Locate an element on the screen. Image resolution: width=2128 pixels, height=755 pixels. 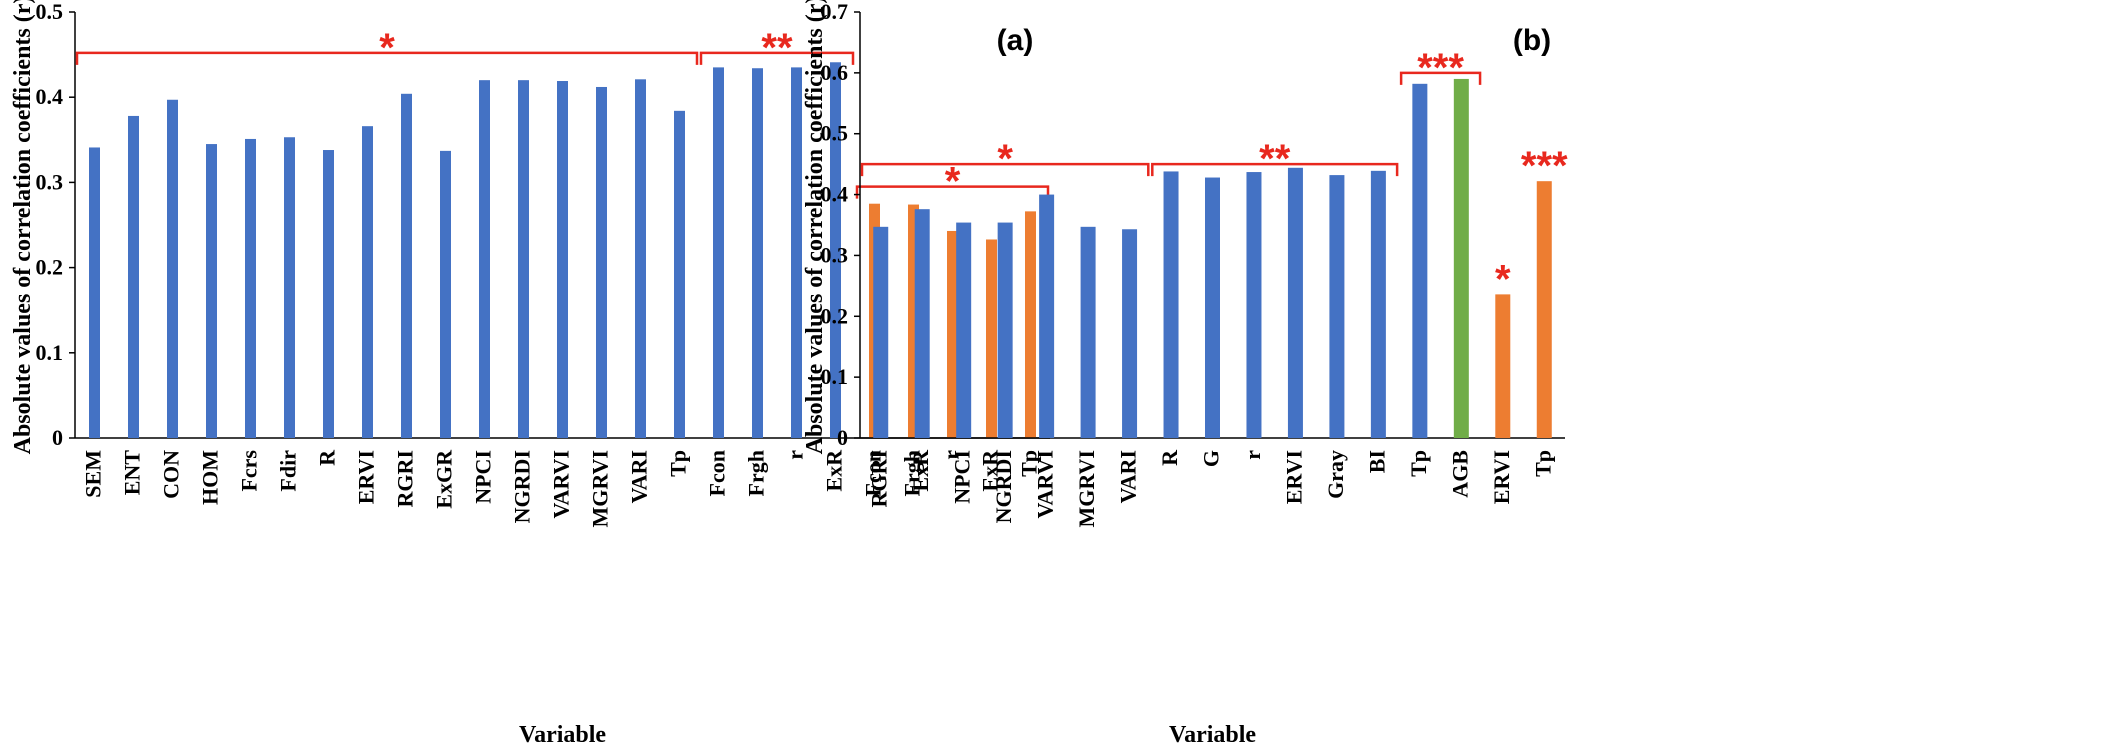
significance-stars: *** is located at coordinates (1440, 68).